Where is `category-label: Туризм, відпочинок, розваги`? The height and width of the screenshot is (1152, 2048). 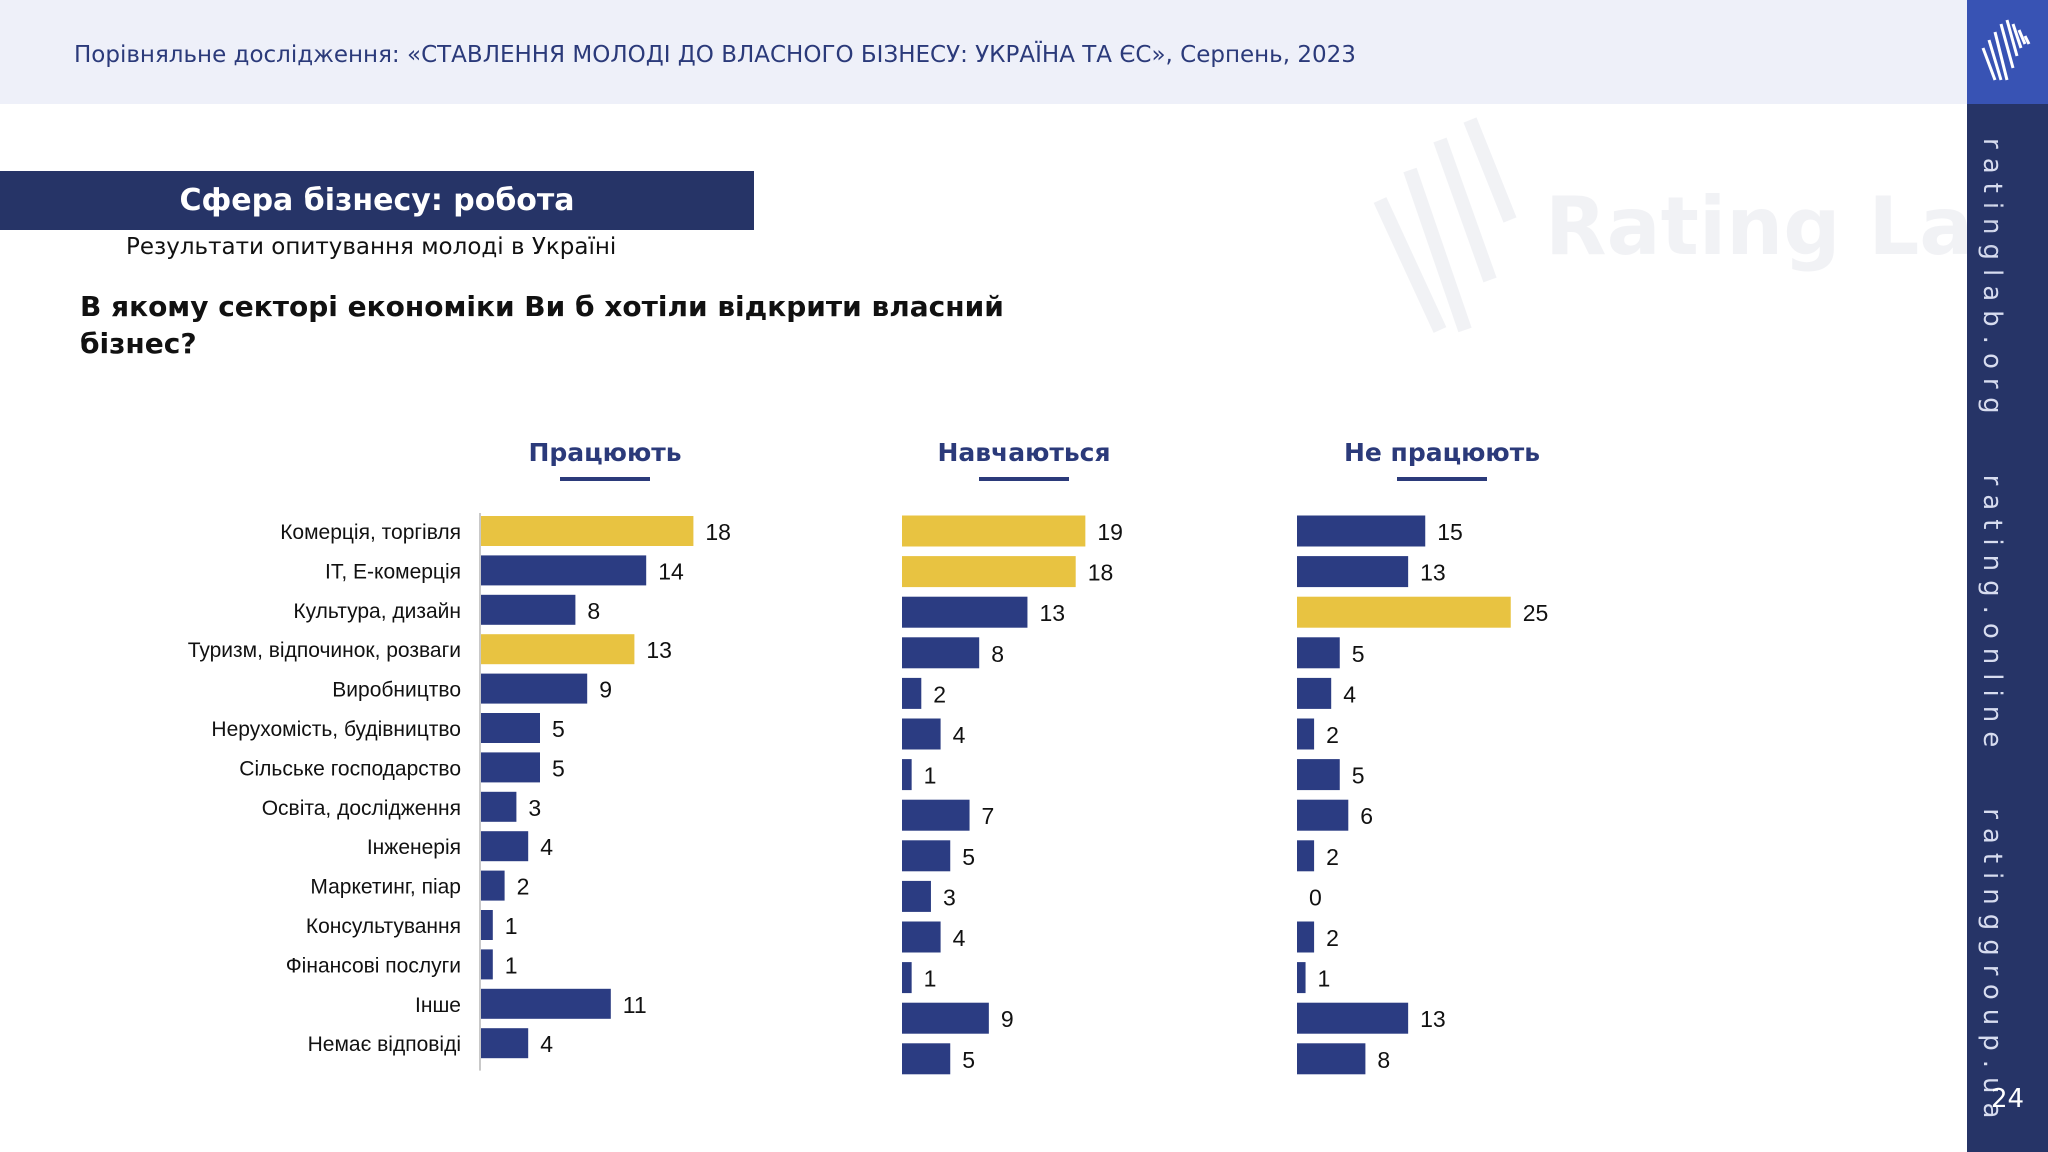 category-label: Туризм, відпочинок, розваги is located at coordinates (324, 650).